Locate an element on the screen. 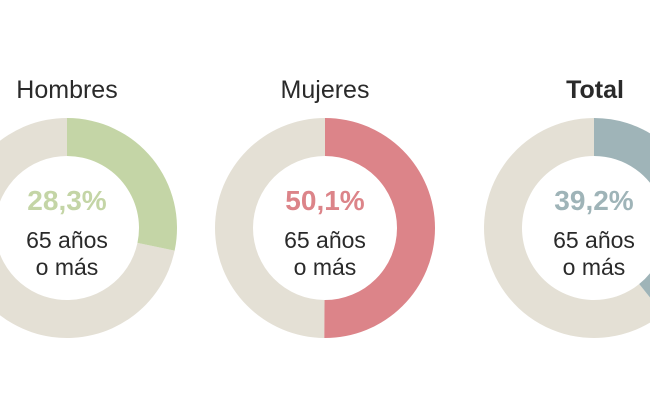 This screenshot has width=650, height=420. donut-track-total is located at coordinates (567, 228).